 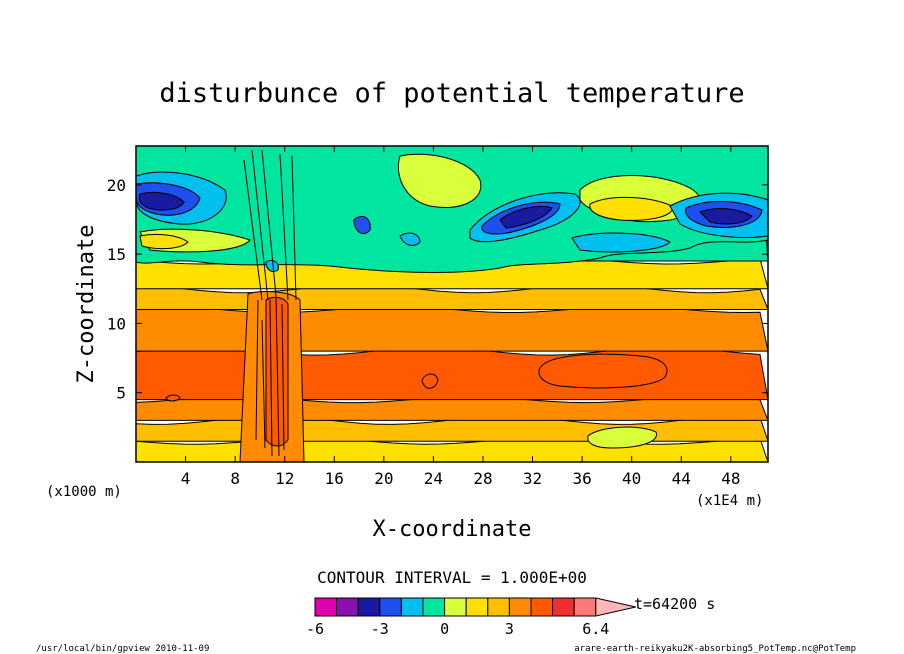 I want to click on x-tick-label: 16, so click(x=334, y=478).